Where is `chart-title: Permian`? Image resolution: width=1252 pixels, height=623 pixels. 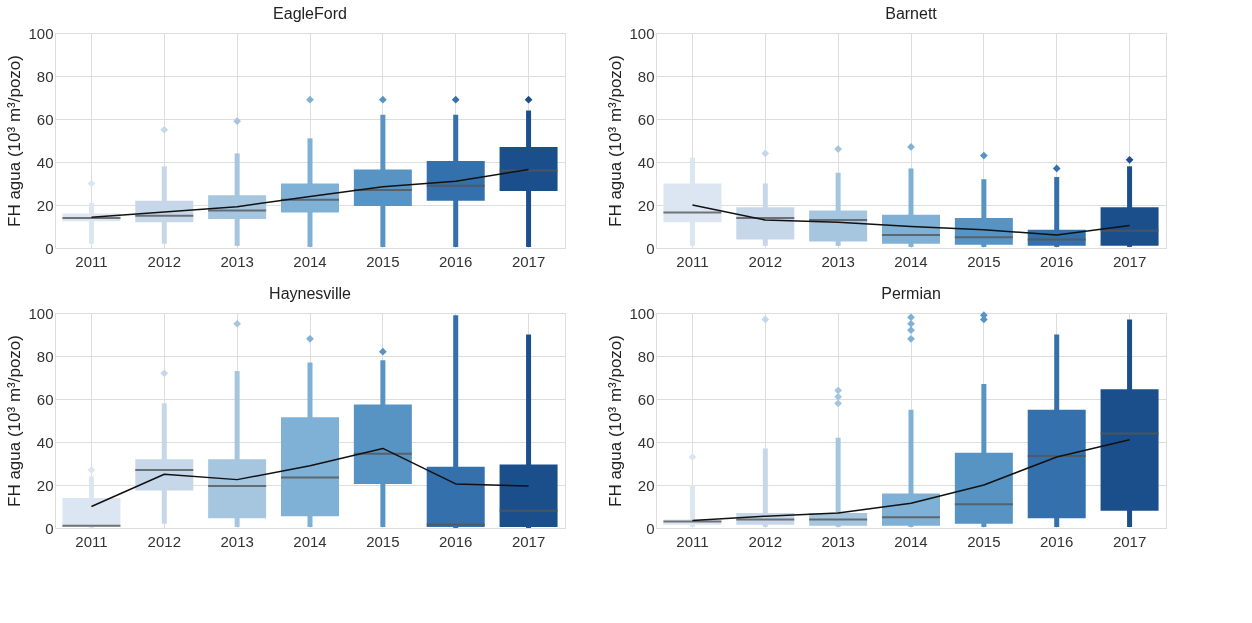 chart-title: Permian is located at coordinates (911, 293).